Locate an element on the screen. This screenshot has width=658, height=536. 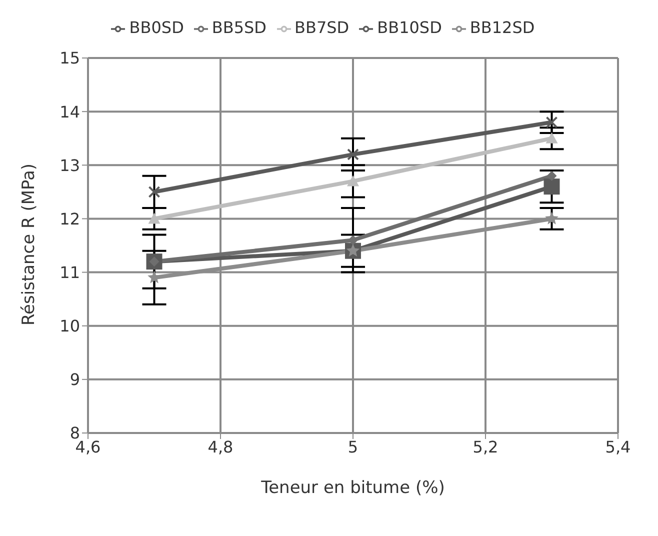
legend-label: BB10SD is located at coordinates (409, 27).